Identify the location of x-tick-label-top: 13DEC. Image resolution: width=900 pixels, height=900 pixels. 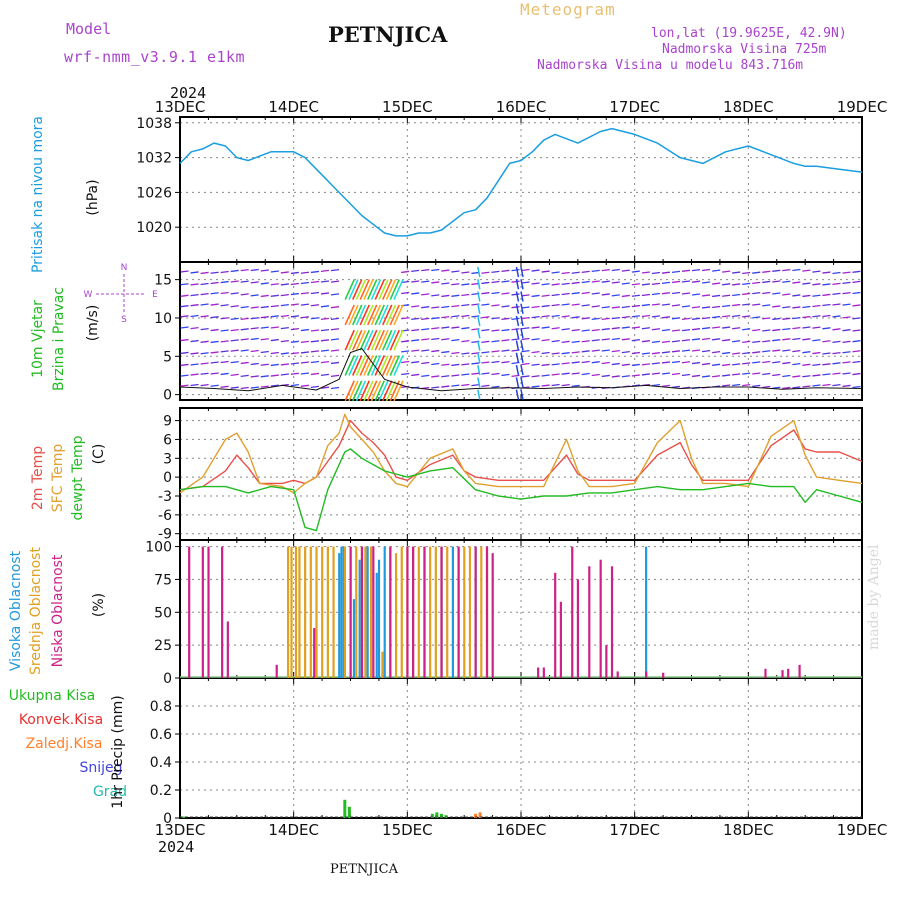
(180, 107).